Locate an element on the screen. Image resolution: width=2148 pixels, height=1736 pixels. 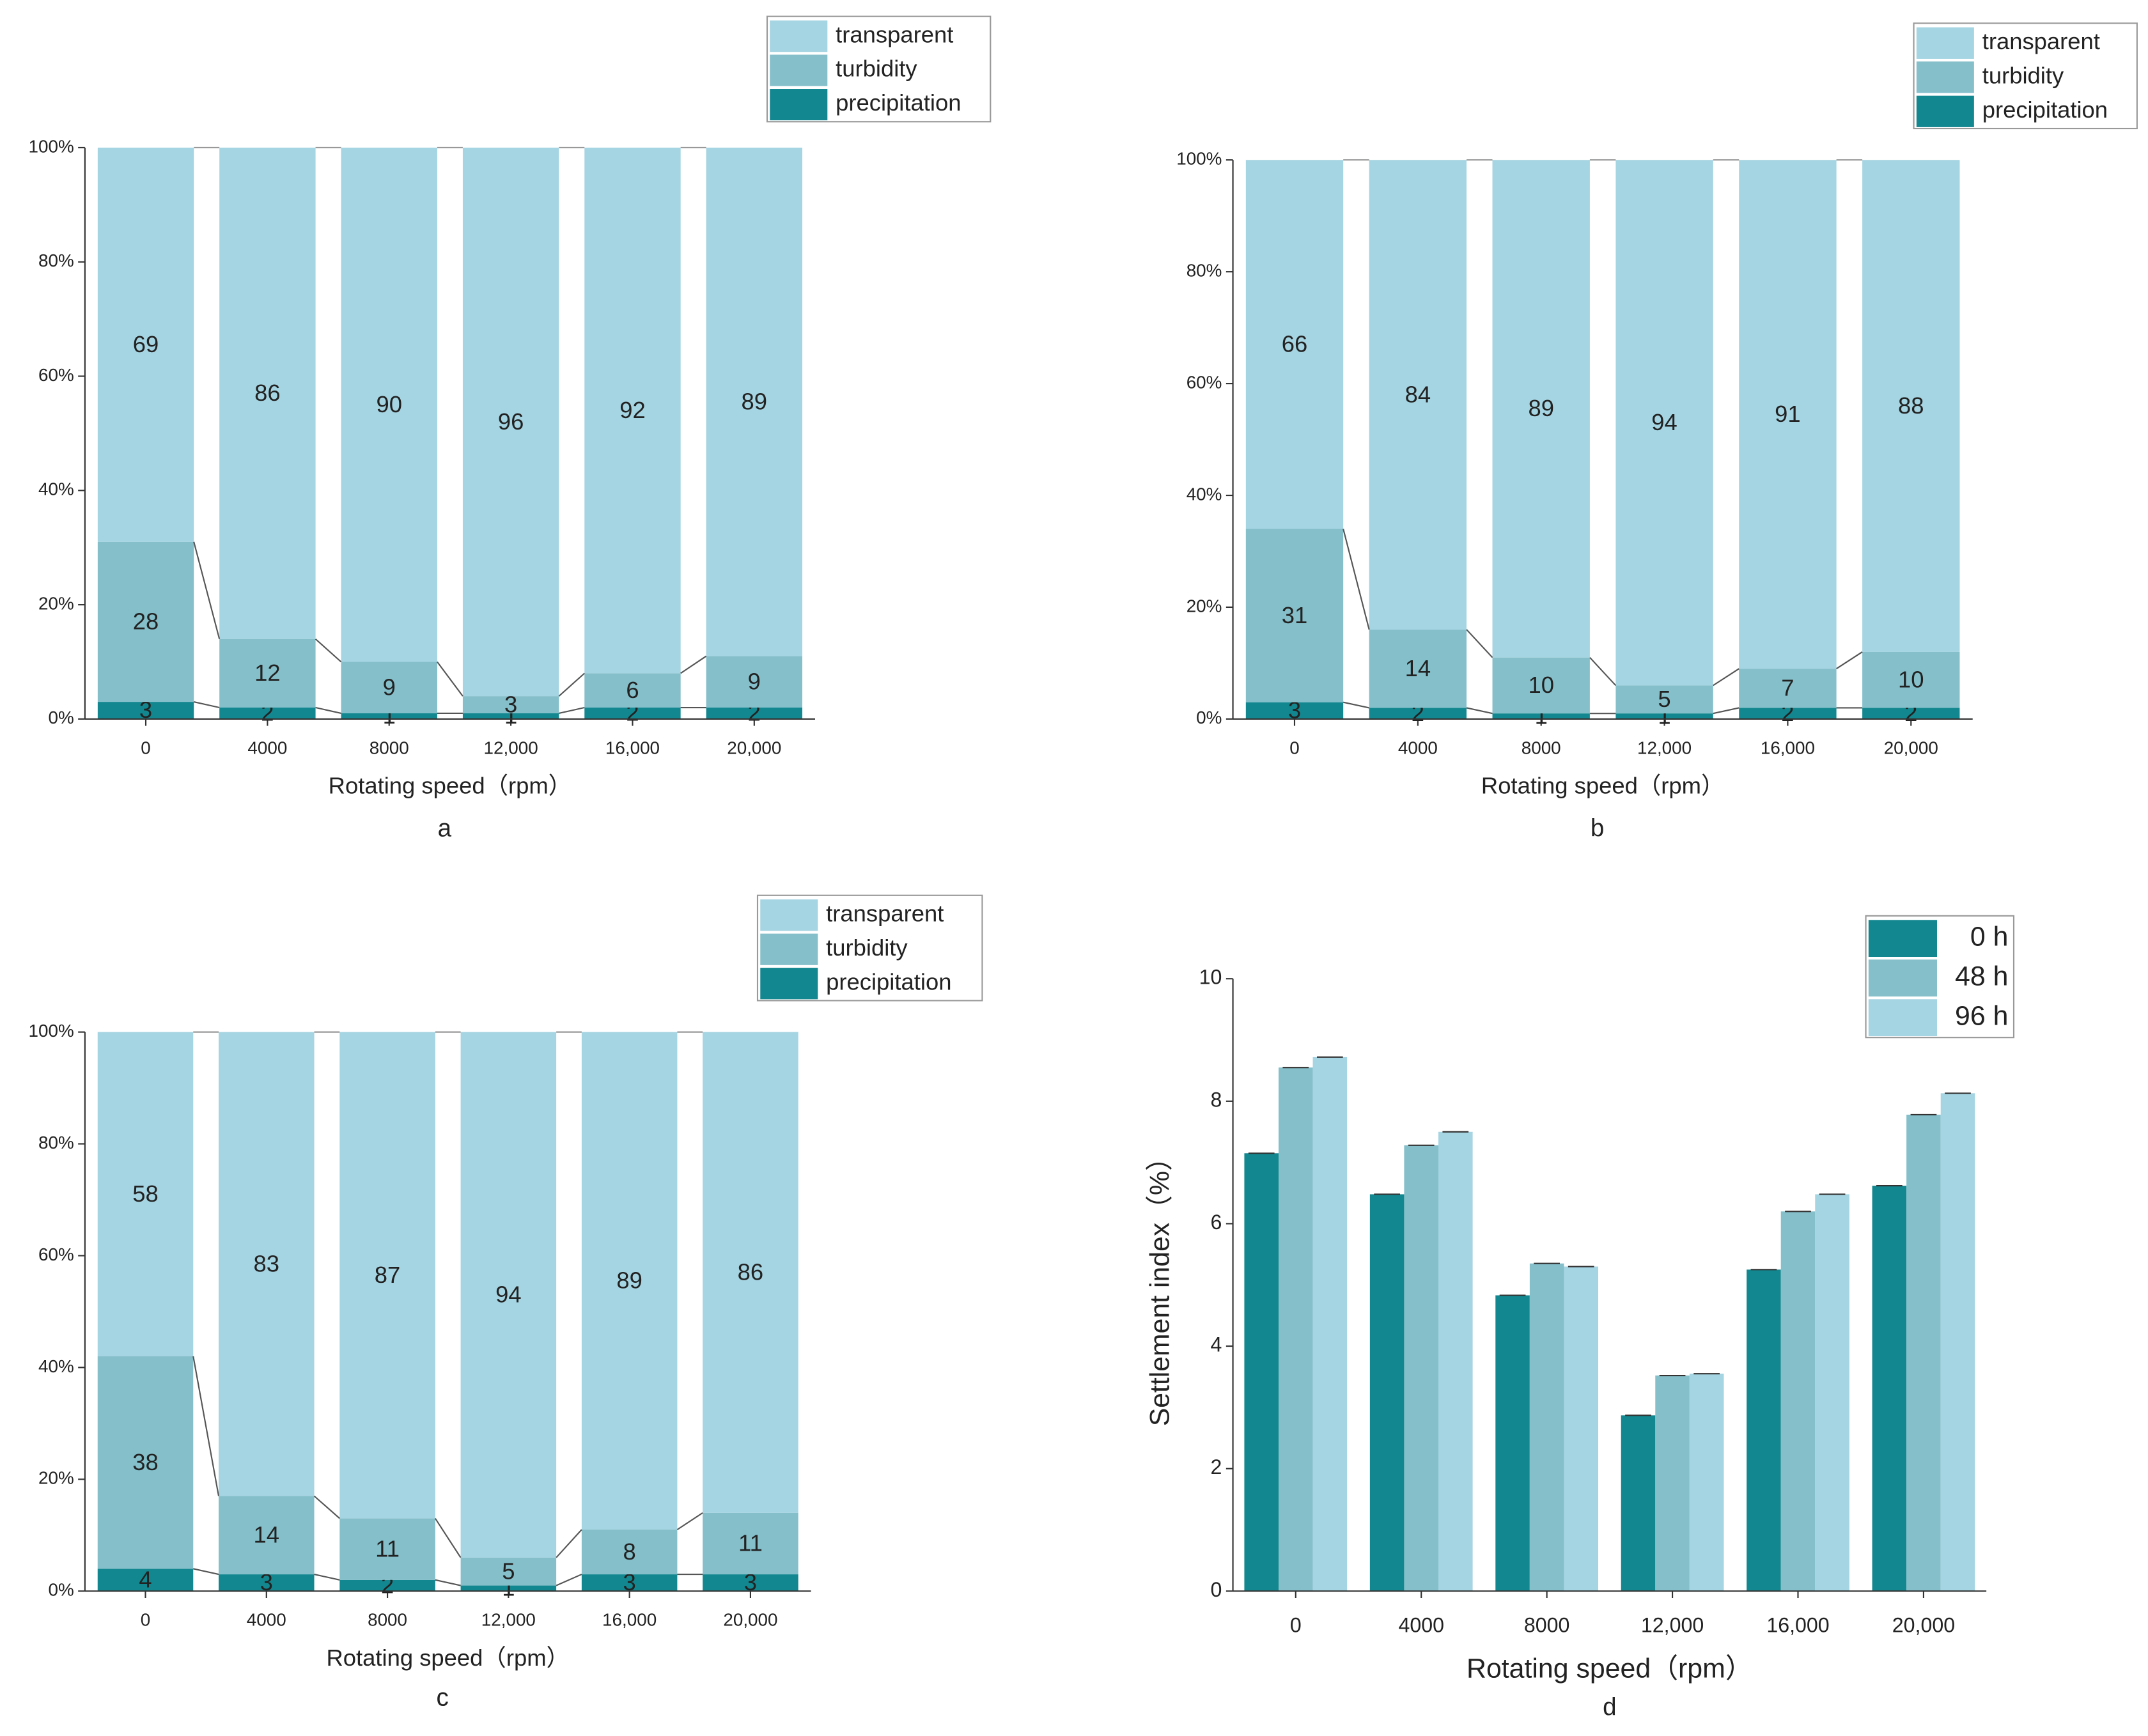
legend-label: 48 h is located at coordinates (1981, 976).